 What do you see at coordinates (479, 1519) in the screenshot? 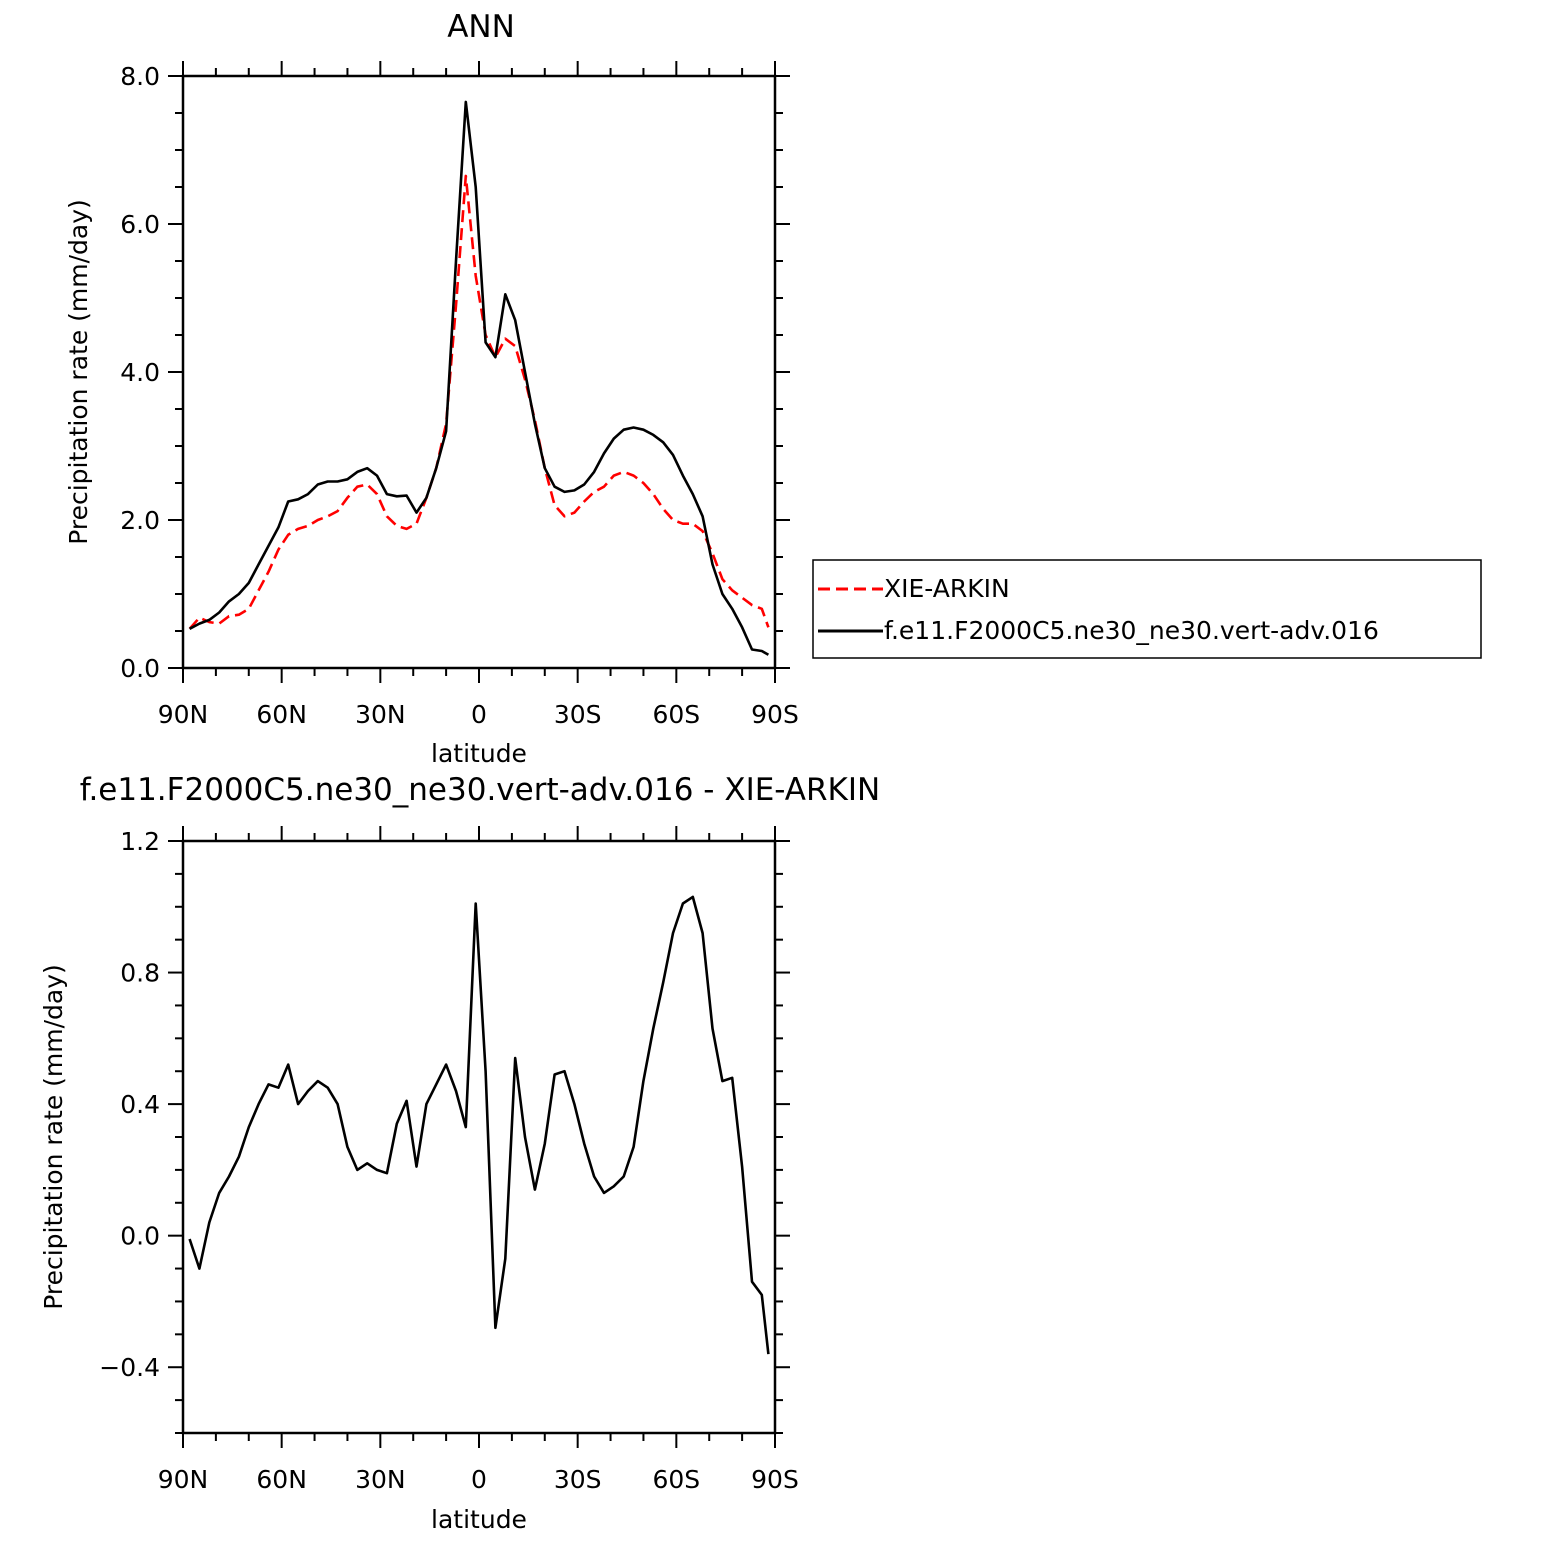
I see `bottom-x-axis-label: latitude` at bounding box center [479, 1519].